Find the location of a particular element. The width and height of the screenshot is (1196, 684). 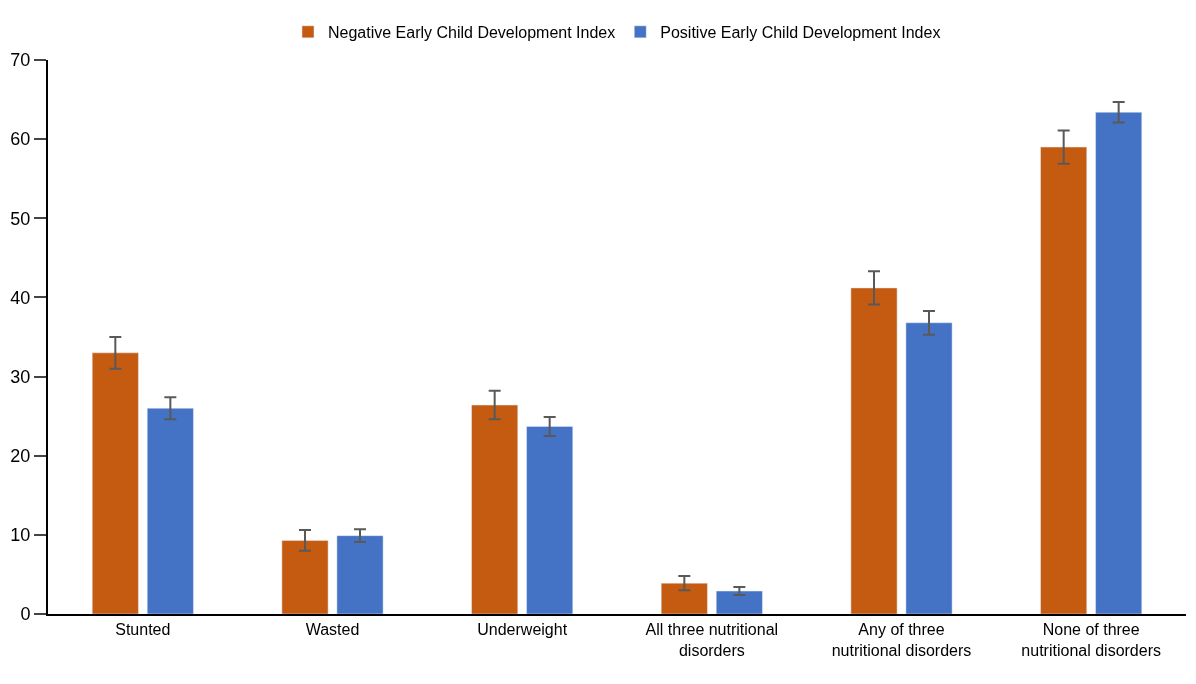

y-tick-label: 0 is located at coordinates (25, 614).